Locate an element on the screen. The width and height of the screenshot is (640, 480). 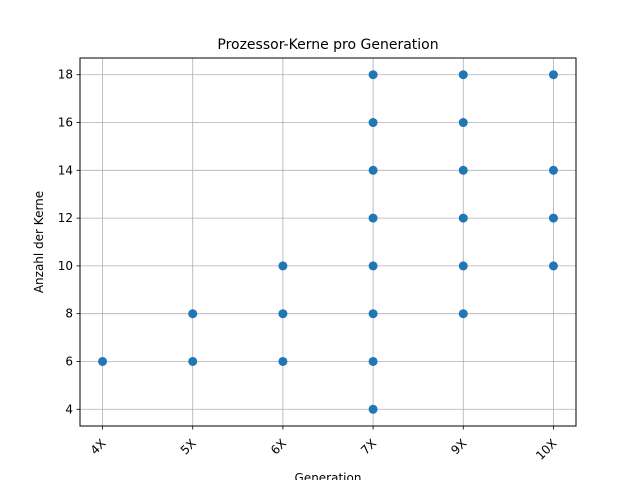
y-tick-label: 6 is located at coordinates (69, 361).